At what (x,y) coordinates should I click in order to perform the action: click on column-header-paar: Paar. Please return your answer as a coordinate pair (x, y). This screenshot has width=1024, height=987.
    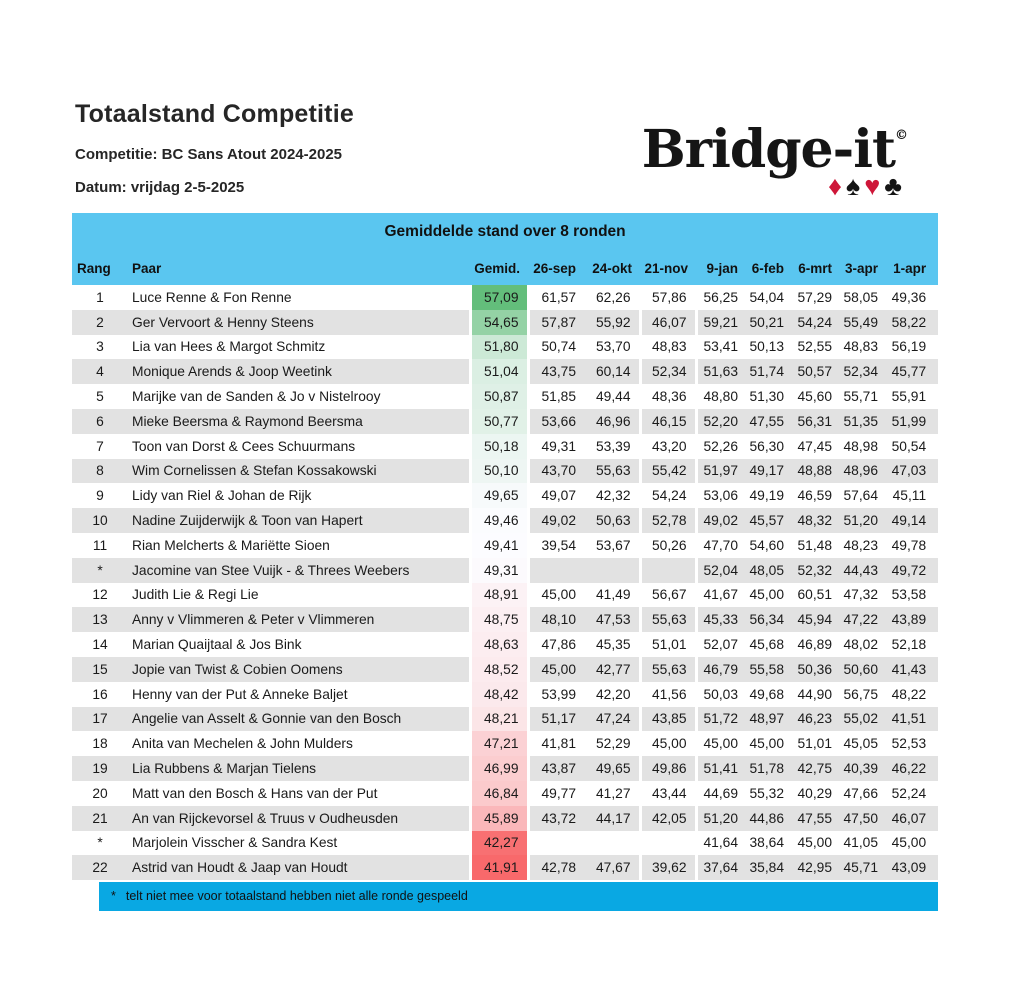
    Looking at the image, I should click on (147, 268).